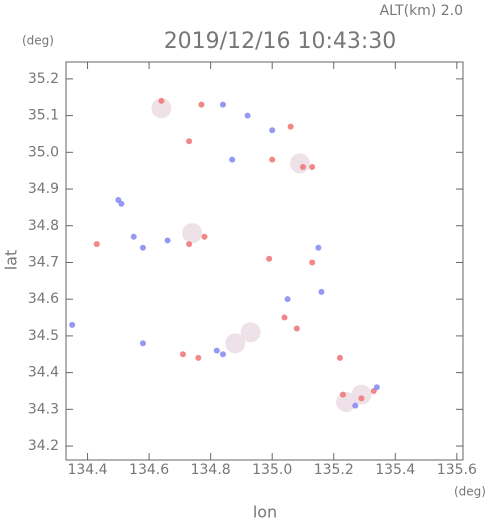  I want to click on x-tick-label: 134.4, so click(87, 470).